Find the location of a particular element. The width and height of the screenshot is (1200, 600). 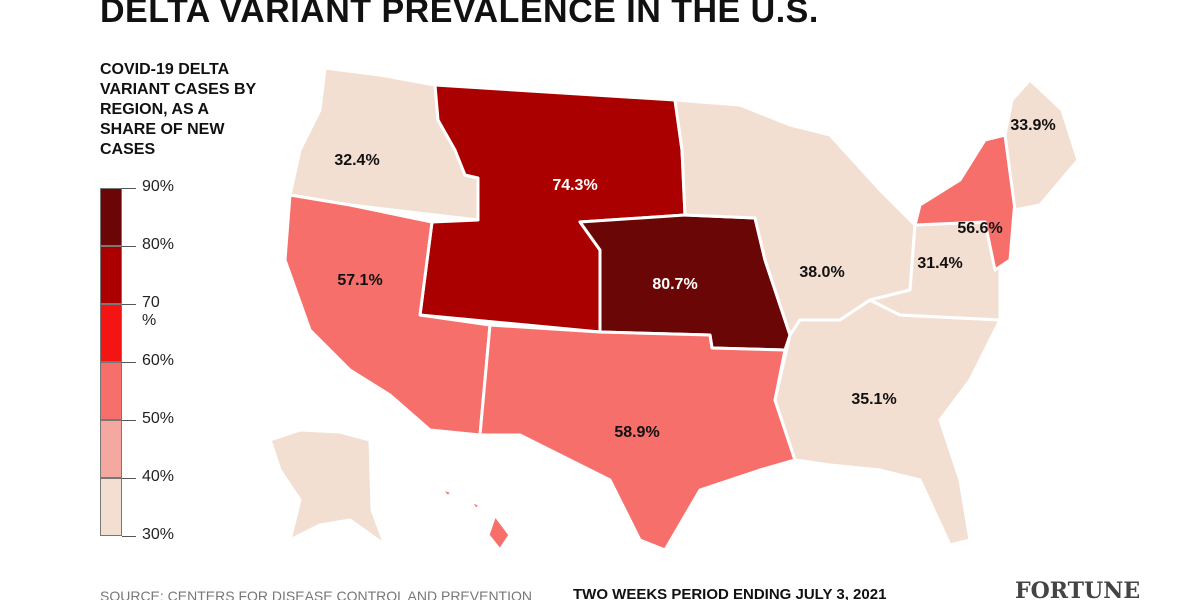

region-value-label: 33.9% is located at coordinates (1032, 125).